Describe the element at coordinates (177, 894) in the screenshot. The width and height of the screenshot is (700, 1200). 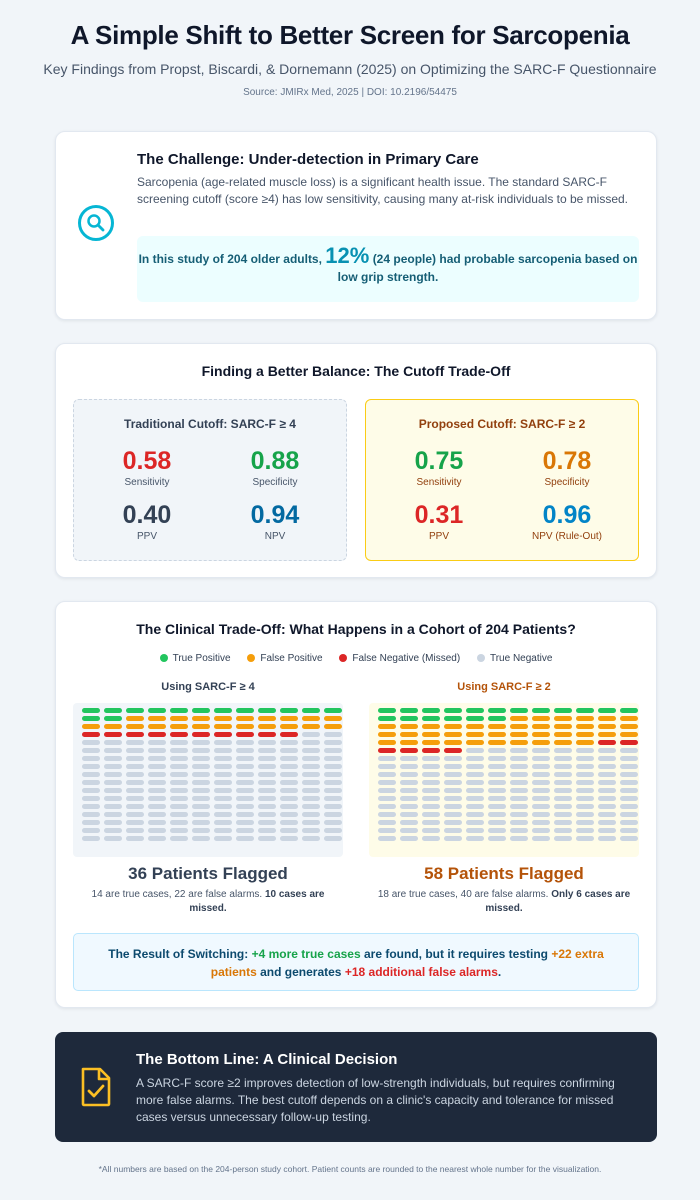
I see `desc-text: 14 are true cases, 22 are false alarms.` at that location.